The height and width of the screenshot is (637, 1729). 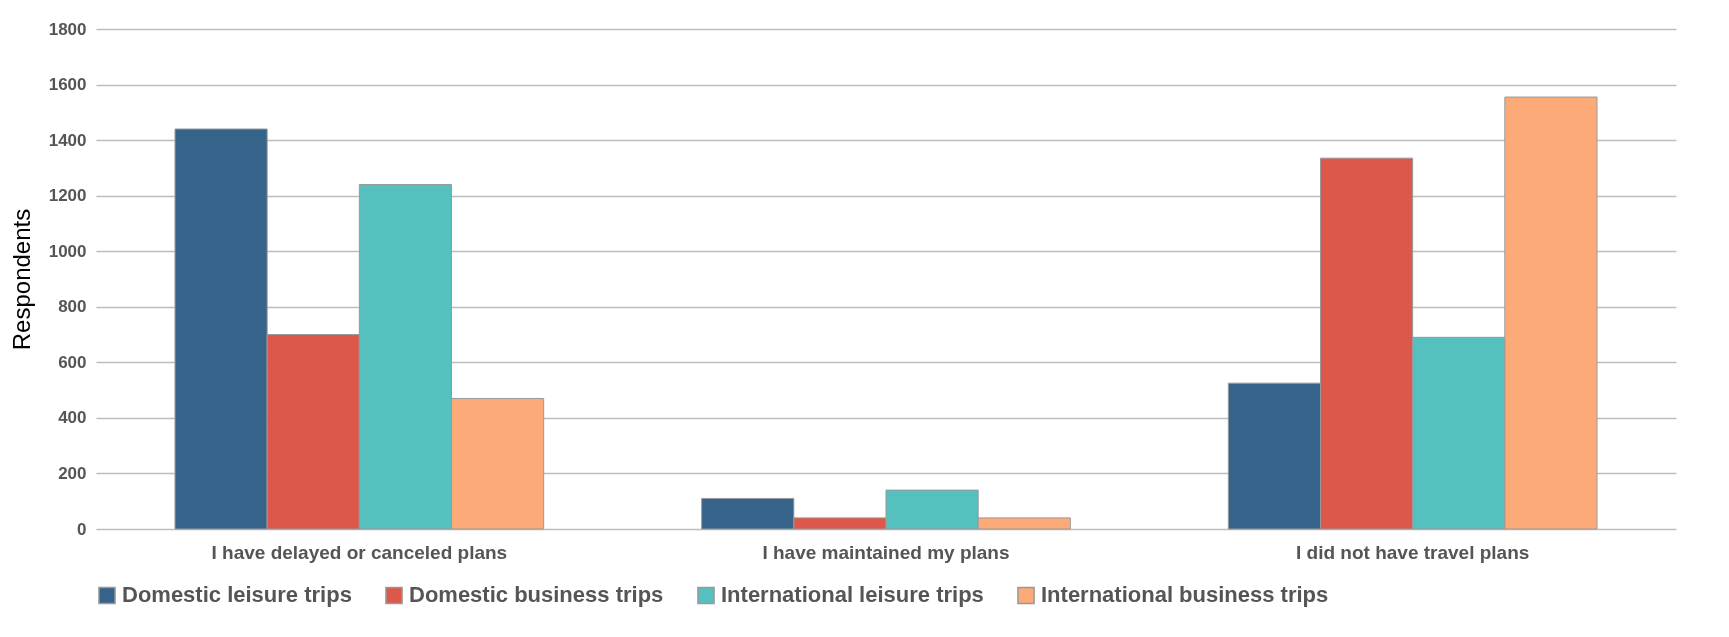 What do you see at coordinates (237, 595) in the screenshot?
I see `legend-label: Domestic leisure trips` at bounding box center [237, 595].